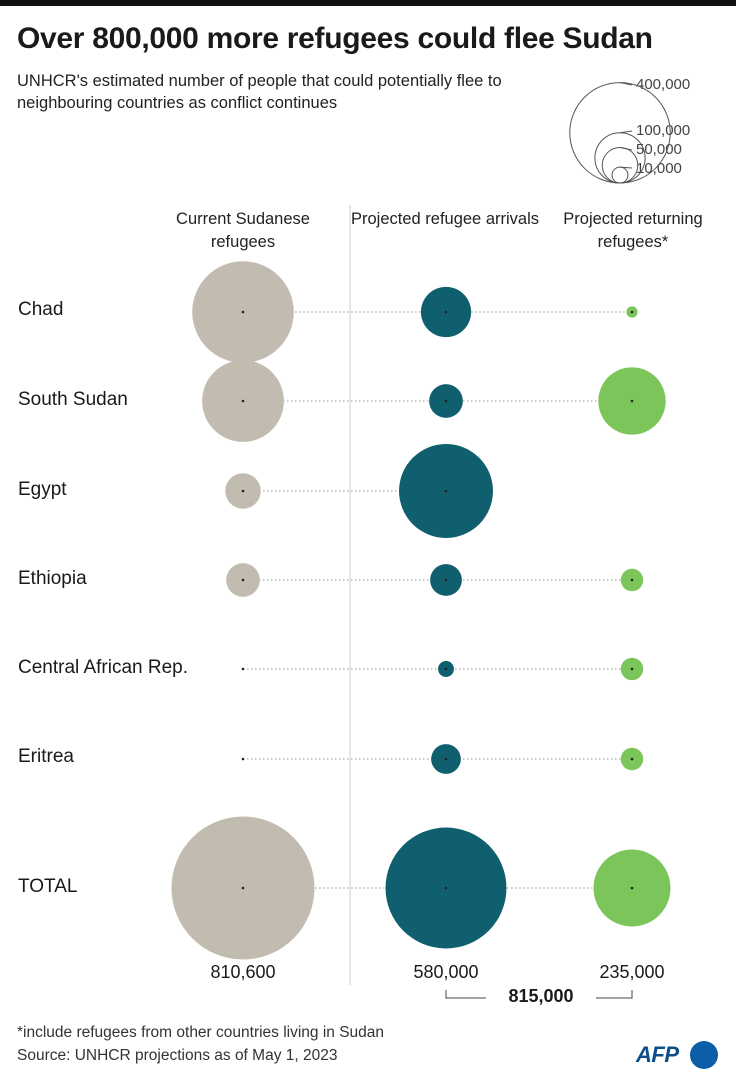 This screenshot has width=736, height=1082. What do you see at coordinates (663, 130) in the screenshot?
I see `legend-label-100k: 100,000` at bounding box center [663, 130].